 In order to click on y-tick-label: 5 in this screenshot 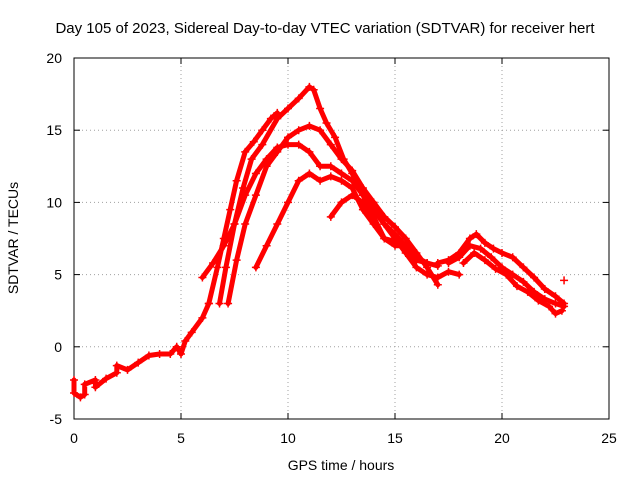, I will do `click(58, 275)`.